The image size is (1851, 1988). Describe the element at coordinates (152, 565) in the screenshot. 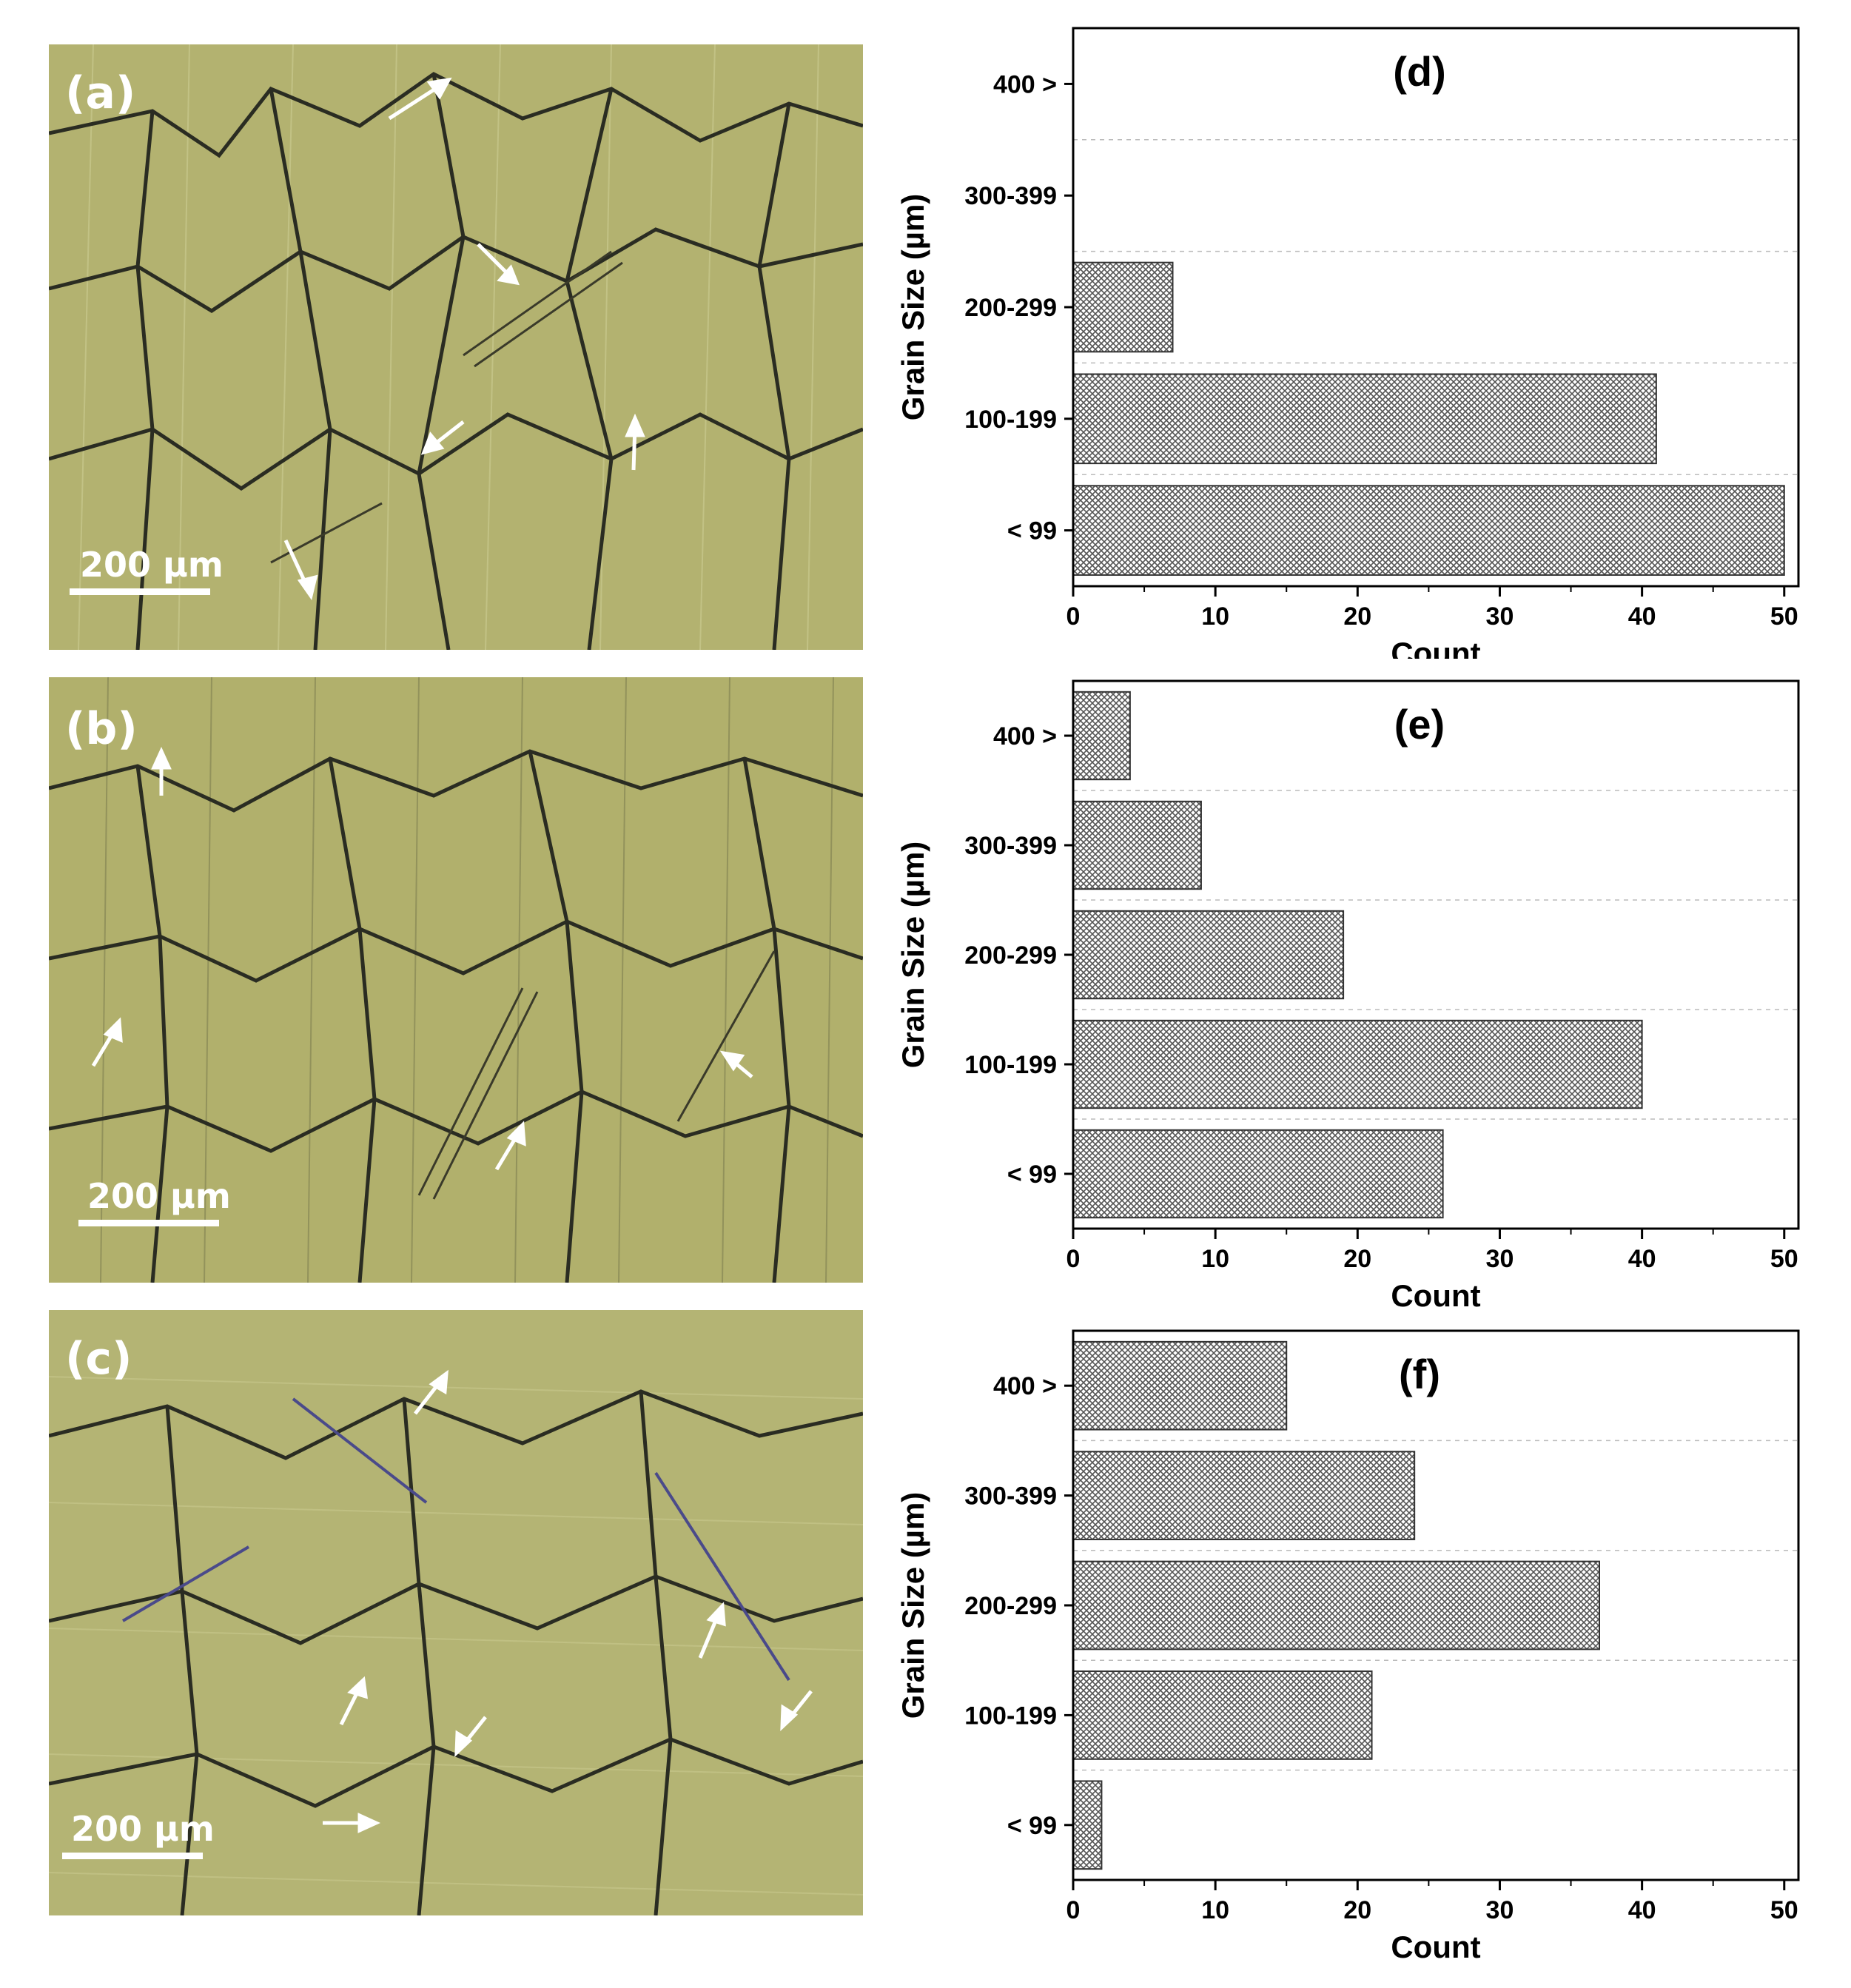

I see `scale-bar-label-a: 200 µm` at that location.